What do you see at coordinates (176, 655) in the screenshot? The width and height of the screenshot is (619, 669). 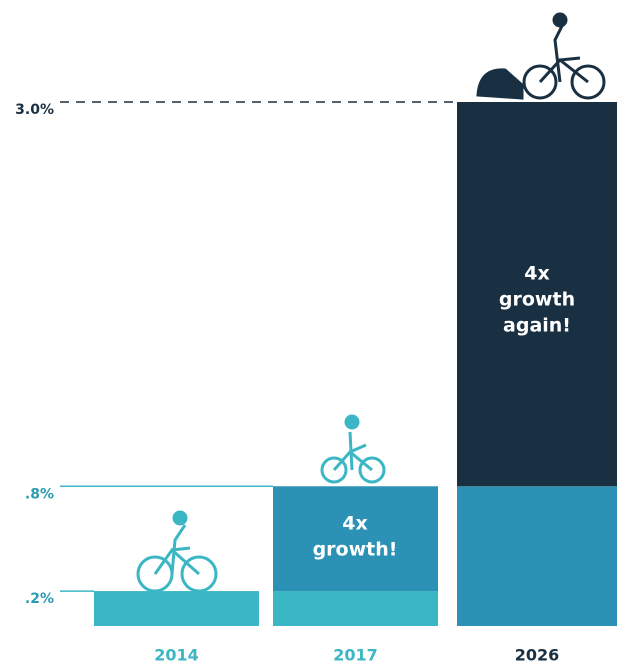 I see `x-tick-label: 2014` at bounding box center [176, 655].